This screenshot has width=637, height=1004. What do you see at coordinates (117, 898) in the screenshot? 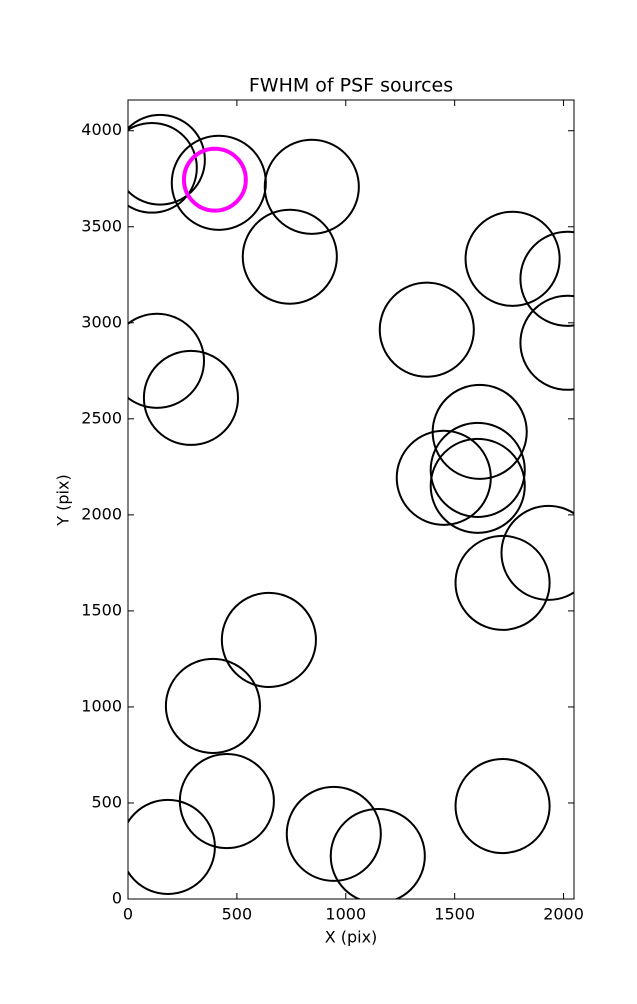
I see `y-tick-label: 0` at bounding box center [117, 898].